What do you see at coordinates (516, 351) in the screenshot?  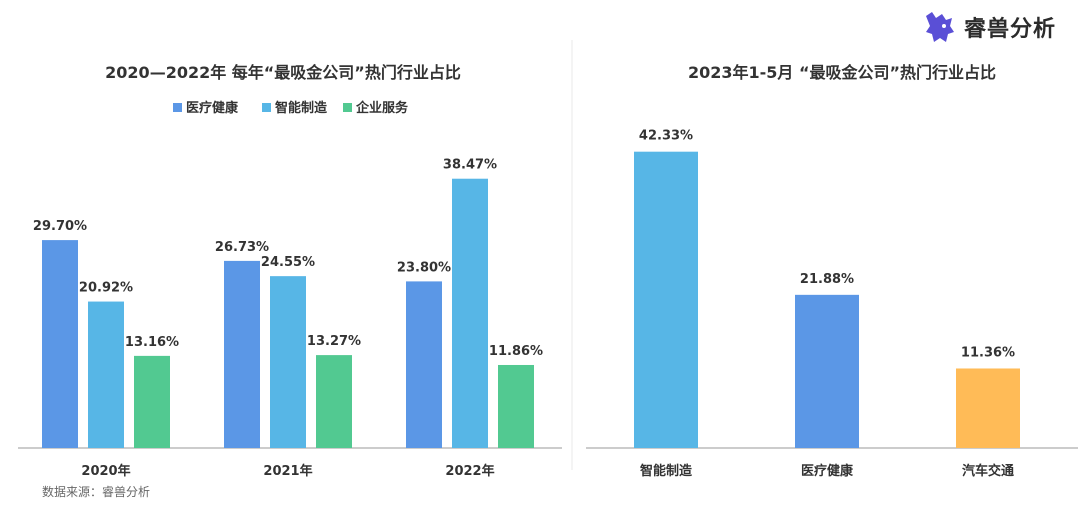 I see `bar-value-label: 11.86%` at bounding box center [516, 351].